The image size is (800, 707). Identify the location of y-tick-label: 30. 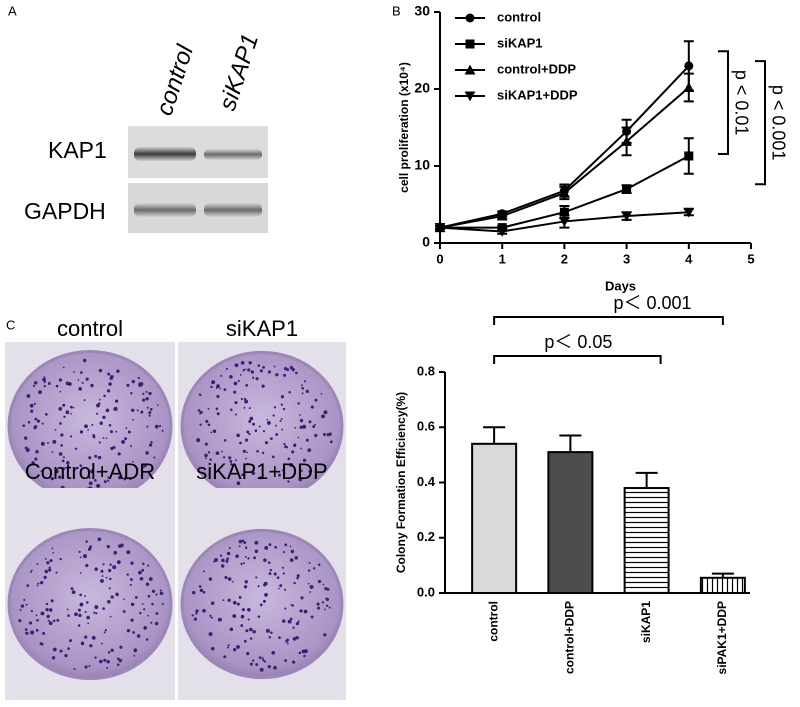
(422, 11).